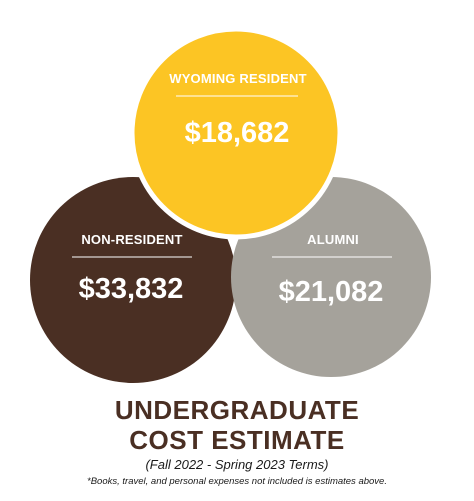 This screenshot has height=501, width=474. What do you see at coordinates (238, 78) in the screenshot?
I see `resident-label: WYOMING RESIDENT` at bounding box center [238, 78].